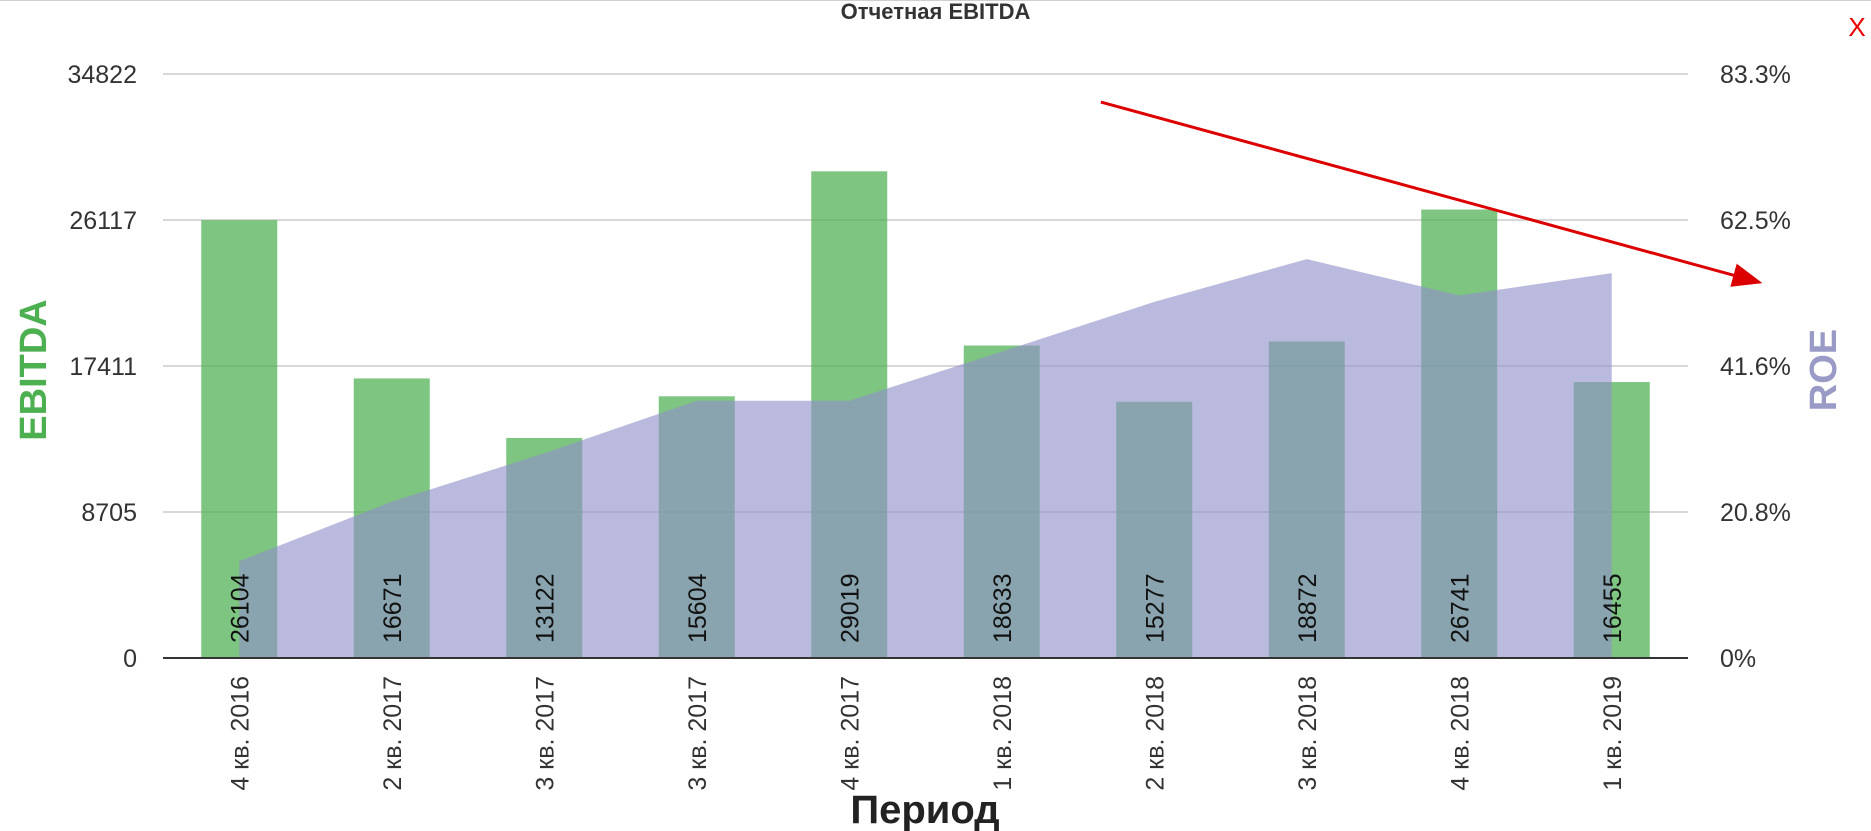  Describe the element at coordinates (130, 659) in the screenshot. I see `y-tick-label: 0` at that location.